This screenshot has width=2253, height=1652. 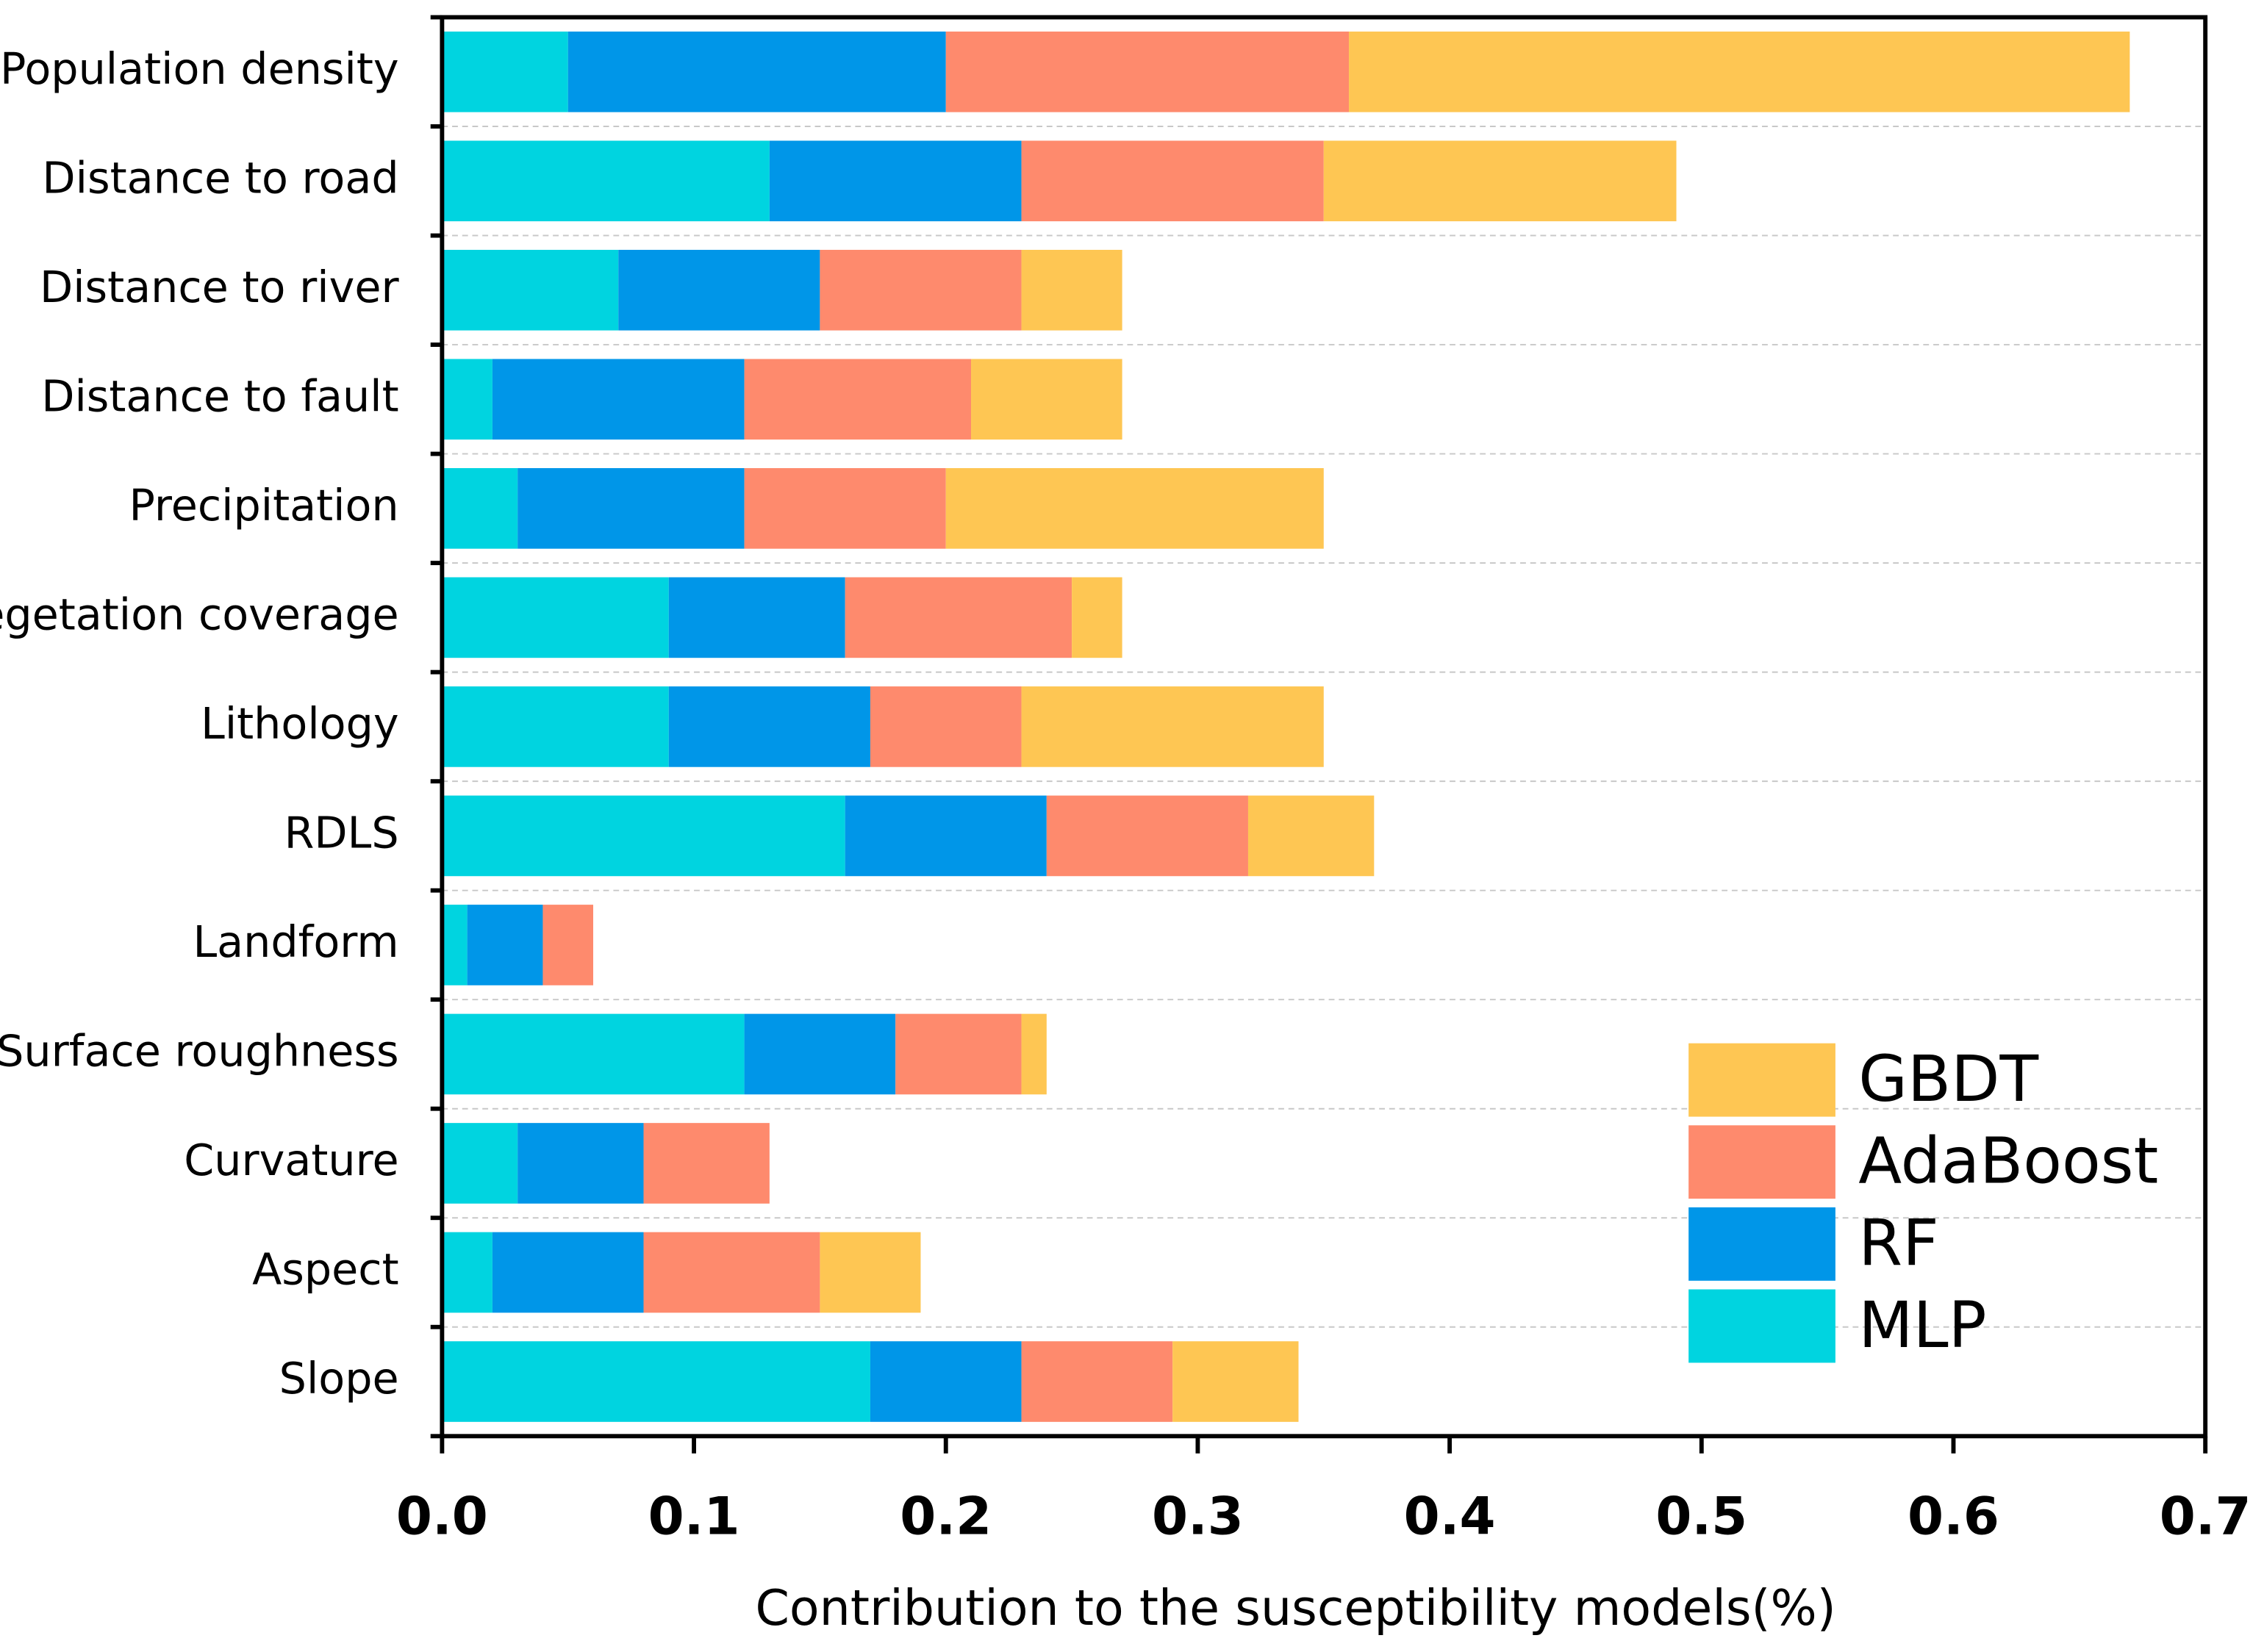 I want to click on x-tick-label: 0.3, so click(x=1198, y=1516).